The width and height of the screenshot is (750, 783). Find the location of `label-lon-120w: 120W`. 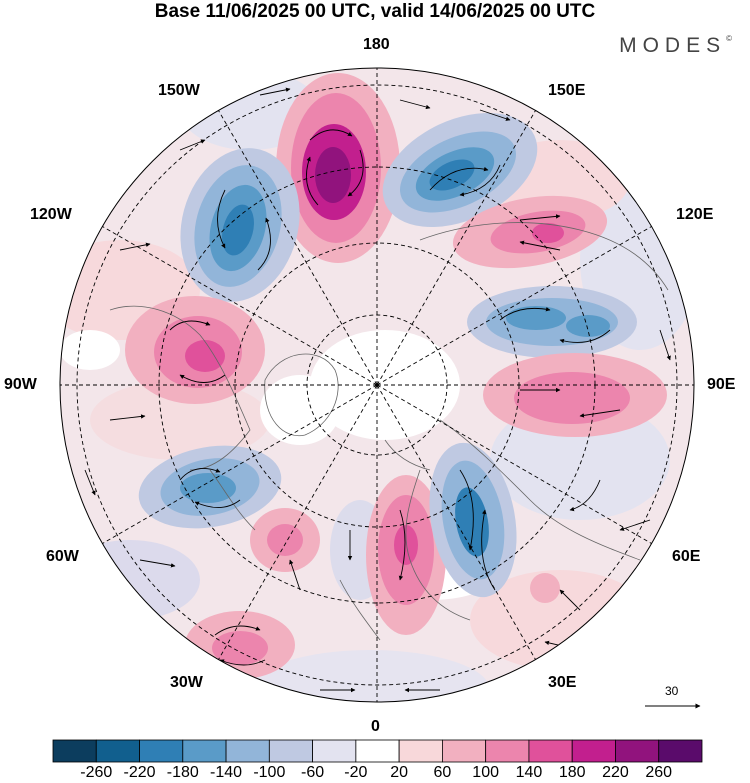

label-lon-120w: 120W is located at coordinates (51, 214).